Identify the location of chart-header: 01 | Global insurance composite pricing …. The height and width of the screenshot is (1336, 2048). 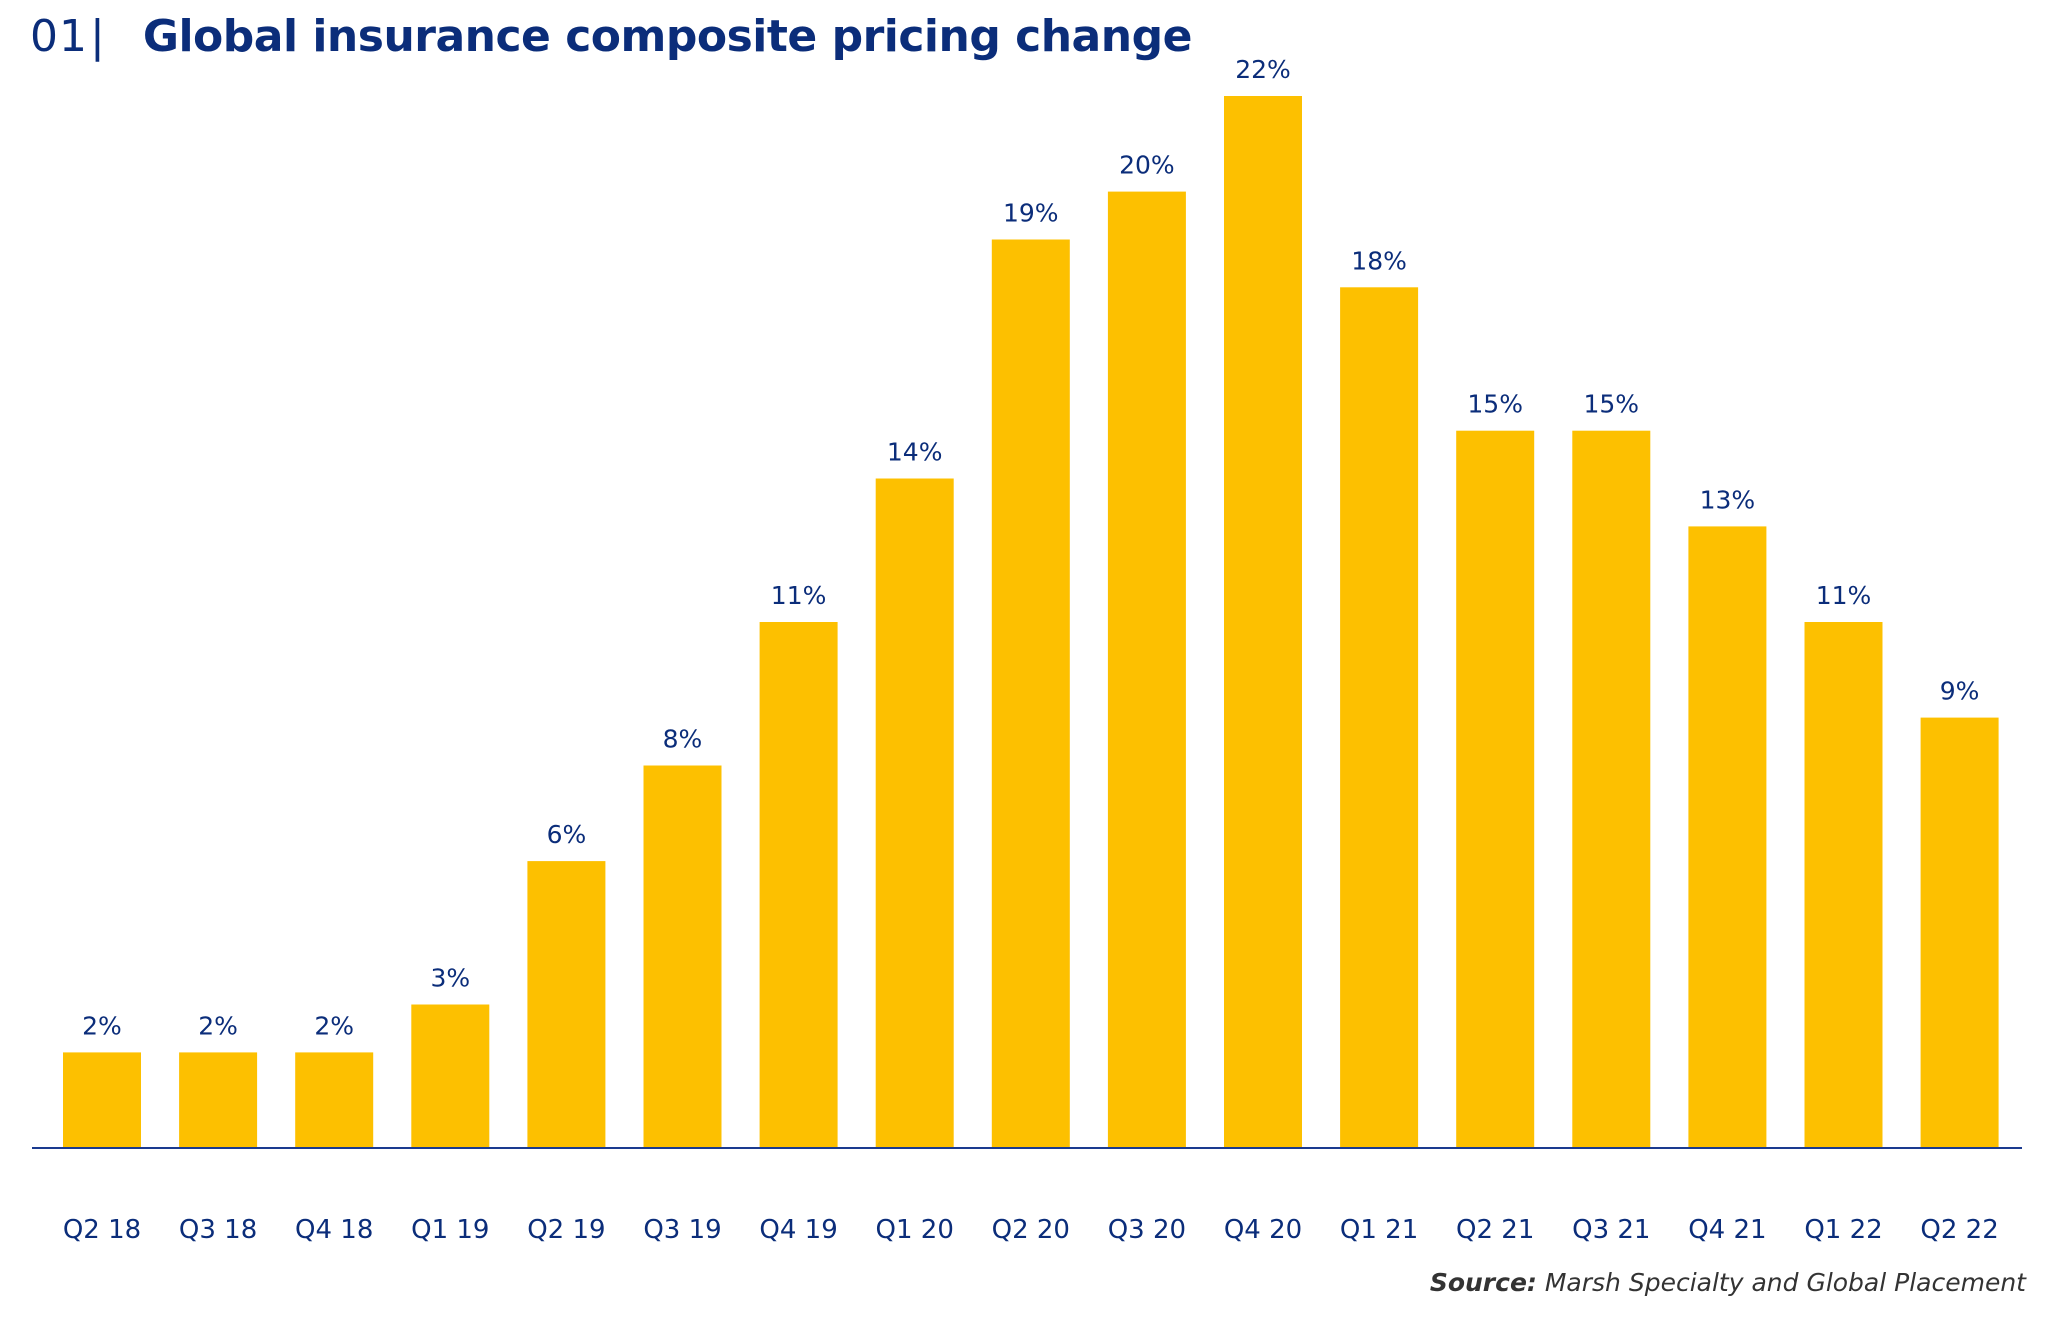
(611, 36).